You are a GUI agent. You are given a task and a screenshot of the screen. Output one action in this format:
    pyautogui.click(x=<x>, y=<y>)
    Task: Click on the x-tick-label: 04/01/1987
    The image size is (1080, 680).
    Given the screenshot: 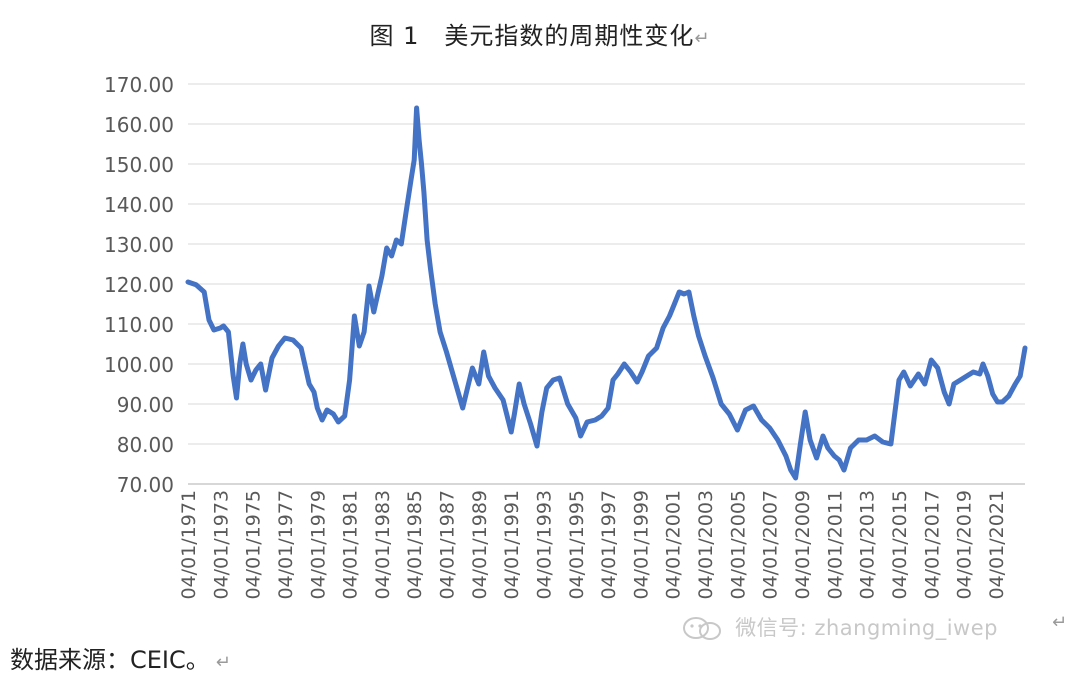 What is the action you would take?
    pyautogui.click(x=448, y=545)
    